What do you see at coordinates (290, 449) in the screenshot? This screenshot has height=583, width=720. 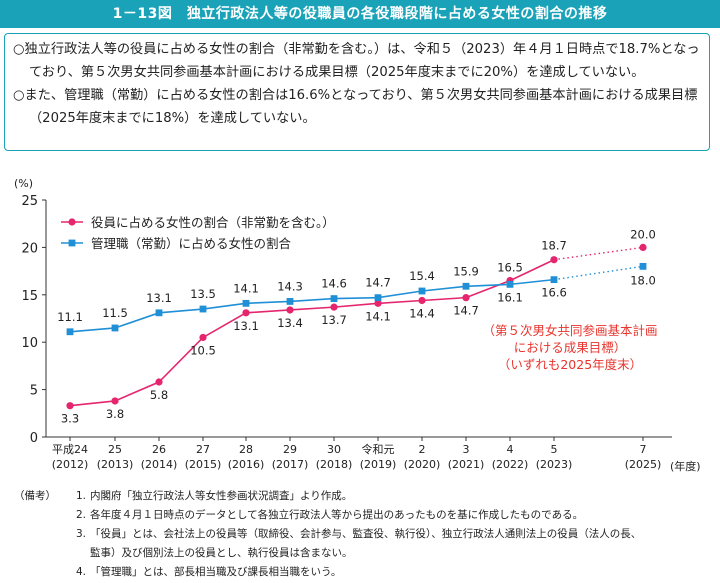 I see `x-tick-label-era: 29` at bounding box center [290, 449].